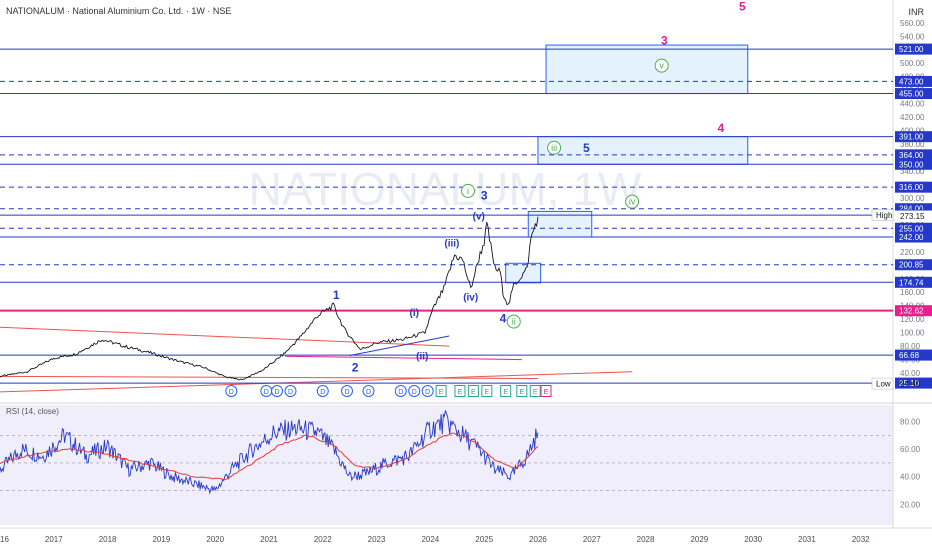  Describe the element at coordinates (269, 539) in the screenshot. I see `year-tick-label: 2021` at that location.